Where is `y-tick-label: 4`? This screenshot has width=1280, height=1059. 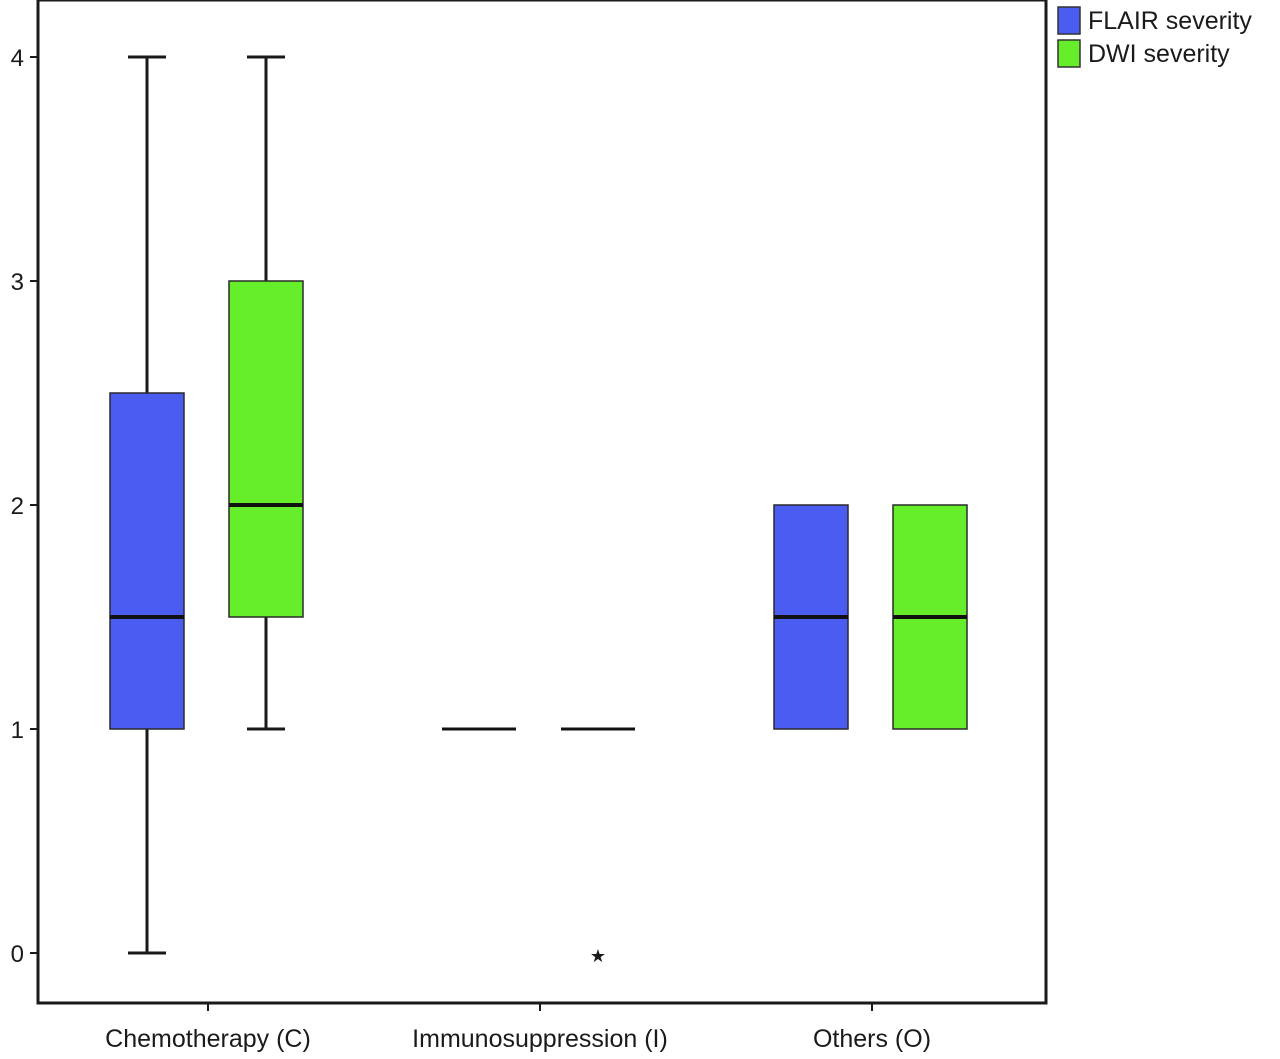
y-tick-label: 4 is located at coordinates (17, 58).